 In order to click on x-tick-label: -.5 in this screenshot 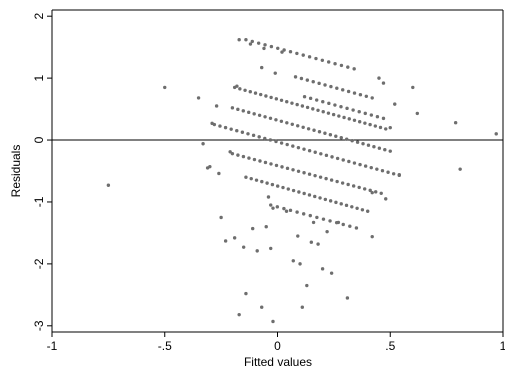, I will do `click(165, 346)`.